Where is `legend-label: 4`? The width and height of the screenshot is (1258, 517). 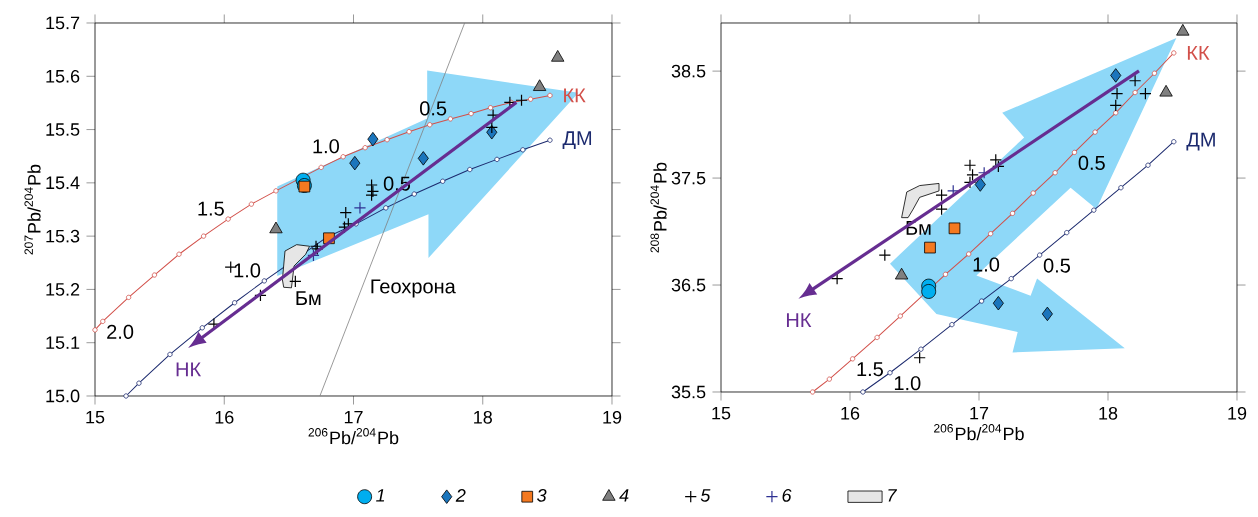 legend-label: 4 is located at coordinates (624, 495).